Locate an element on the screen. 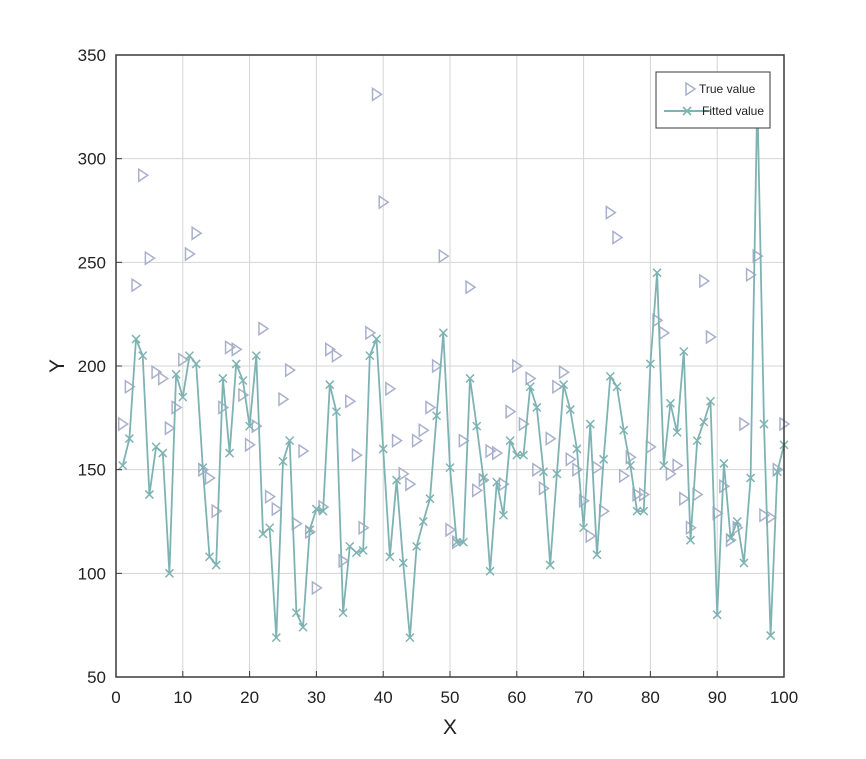 The height and width of the screenshot is (759, 866). y-axis-ticks: 50 100 150 200 250 300 350 is located at coordinates (100, 366).